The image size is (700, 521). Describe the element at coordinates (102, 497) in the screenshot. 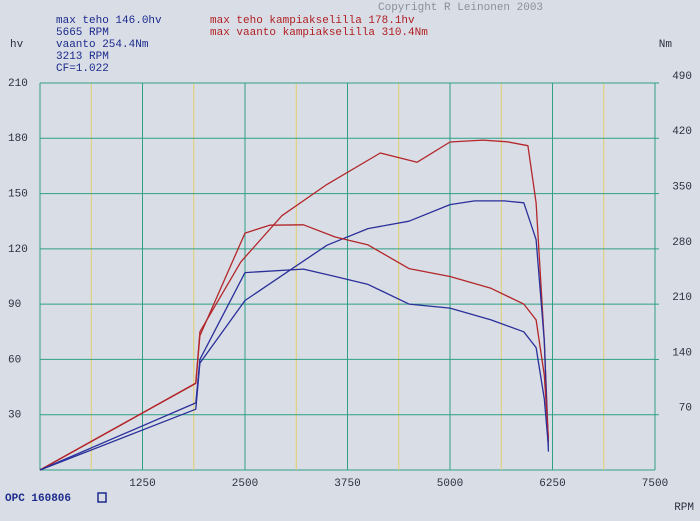

I see `footer-box` at that location.